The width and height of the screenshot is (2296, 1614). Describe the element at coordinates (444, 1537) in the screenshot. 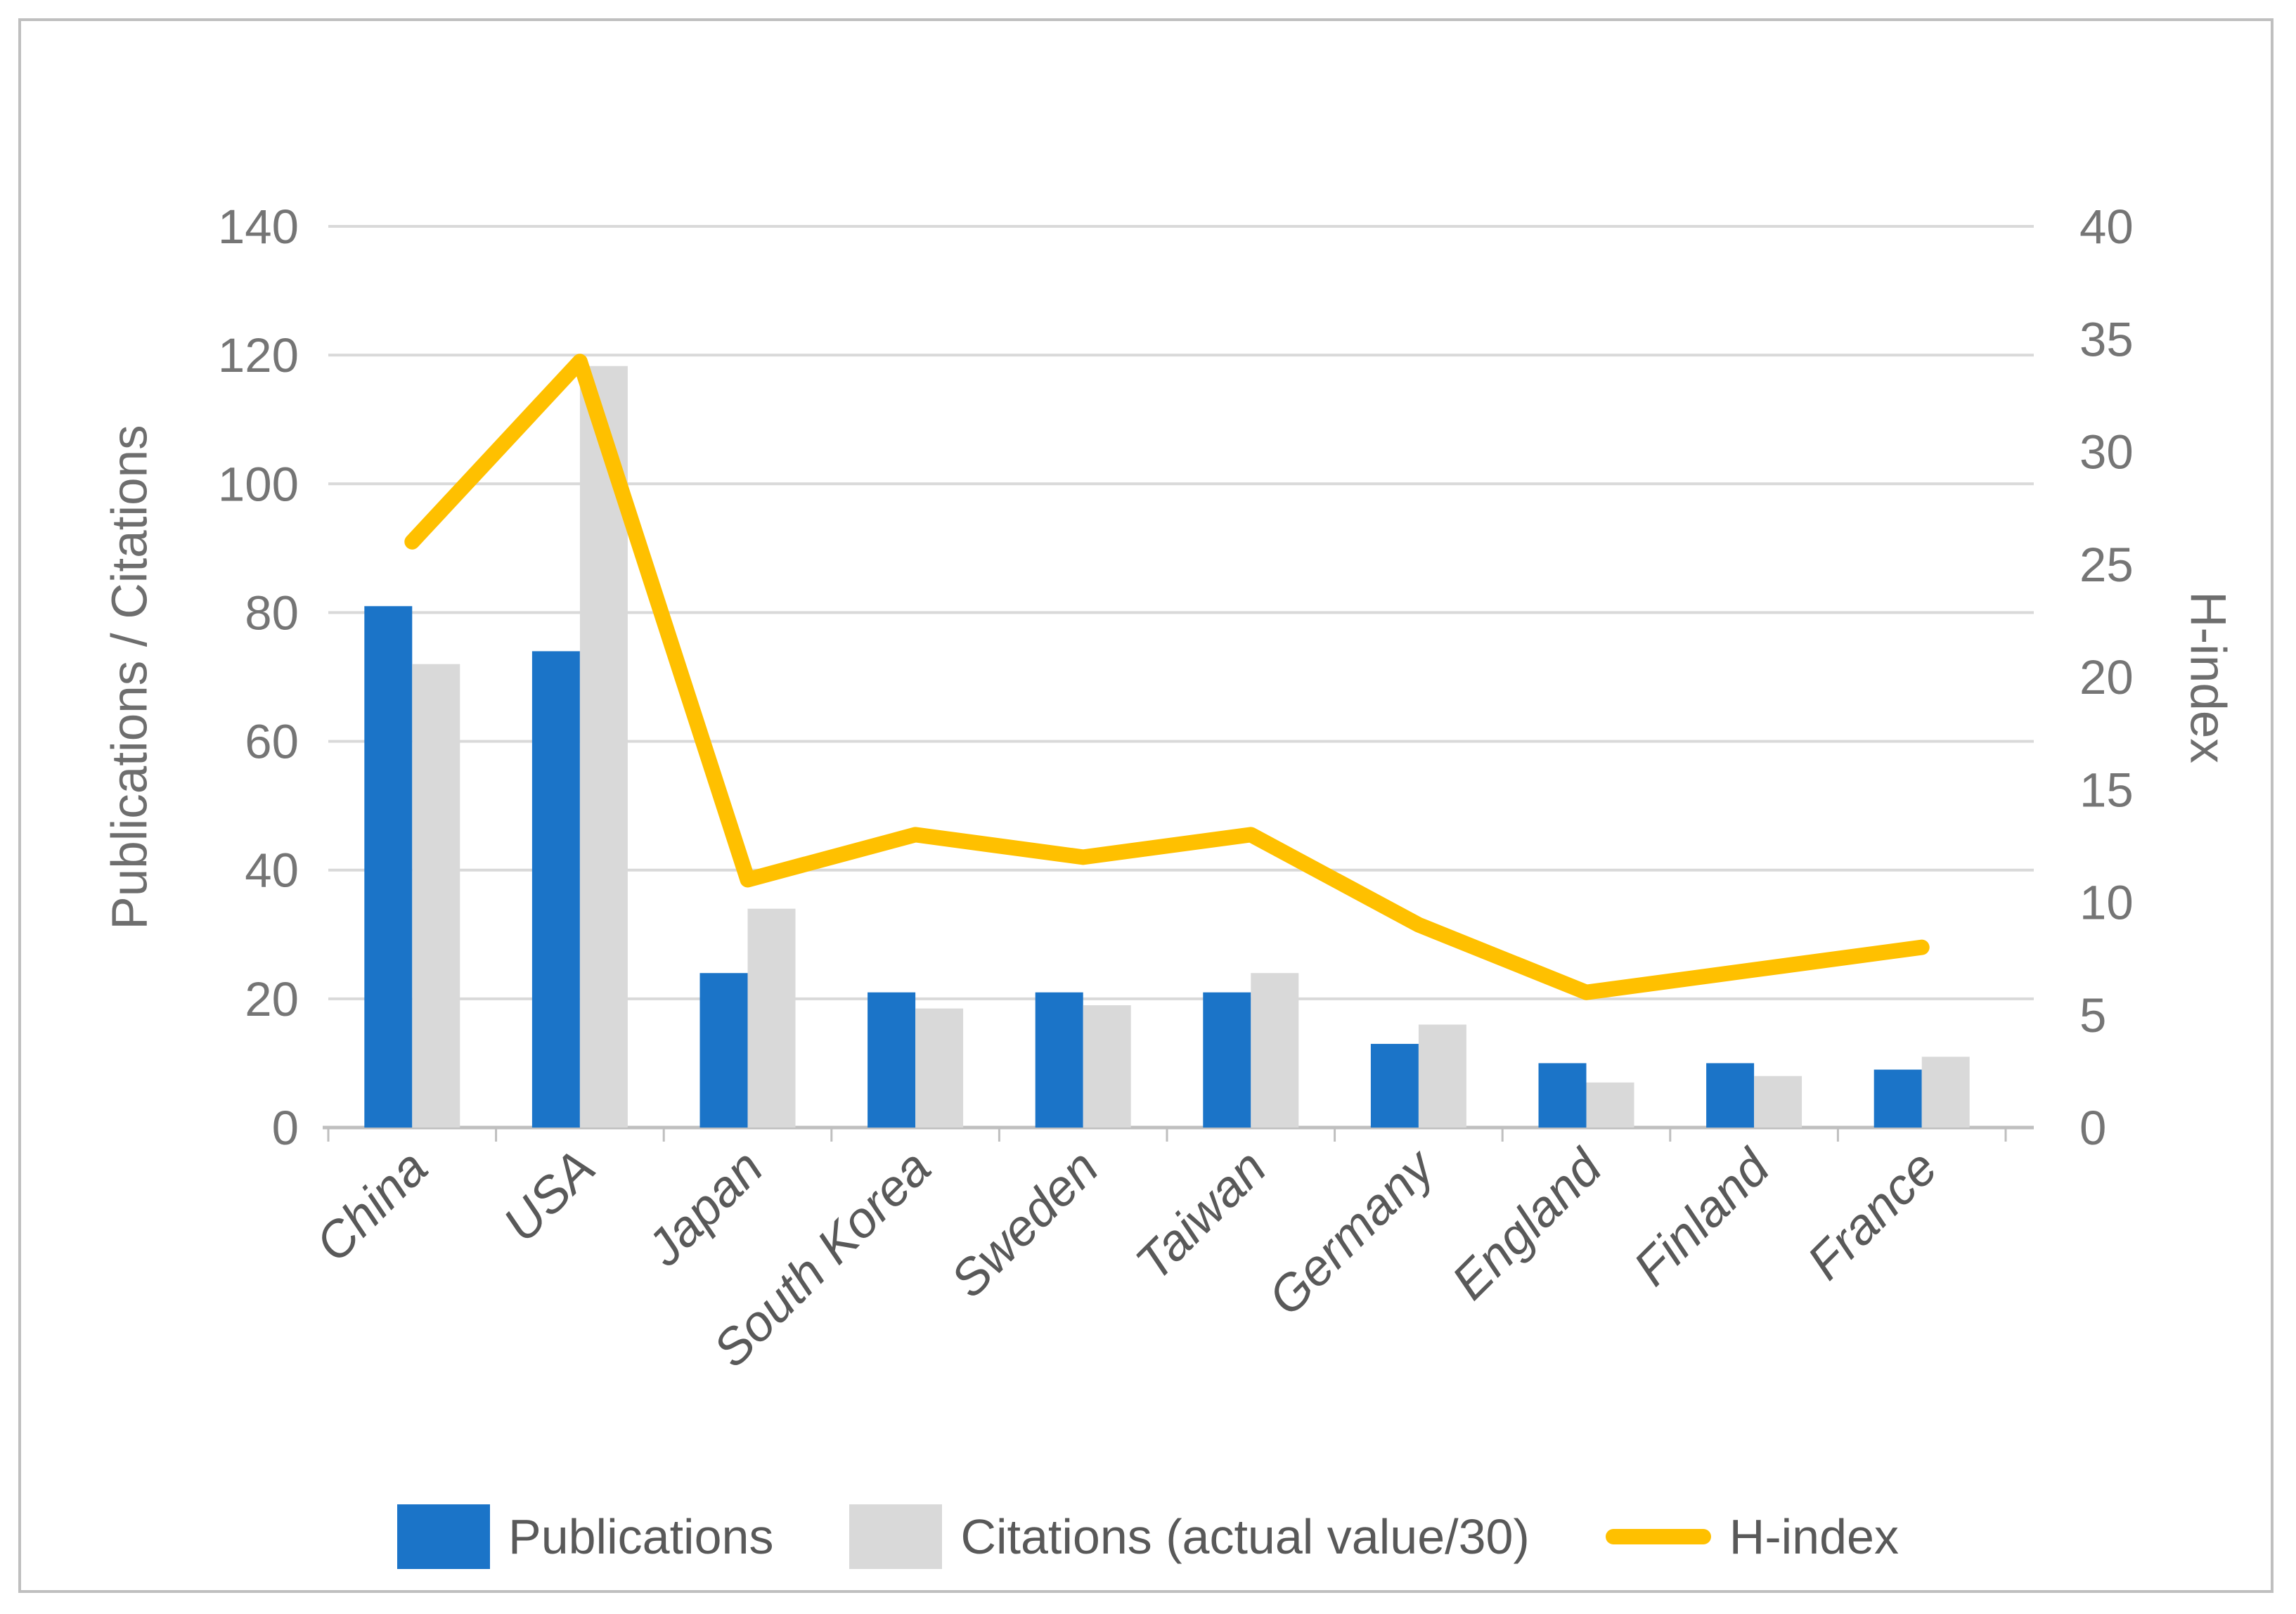

I see `publications-swatch-icon` at that location.